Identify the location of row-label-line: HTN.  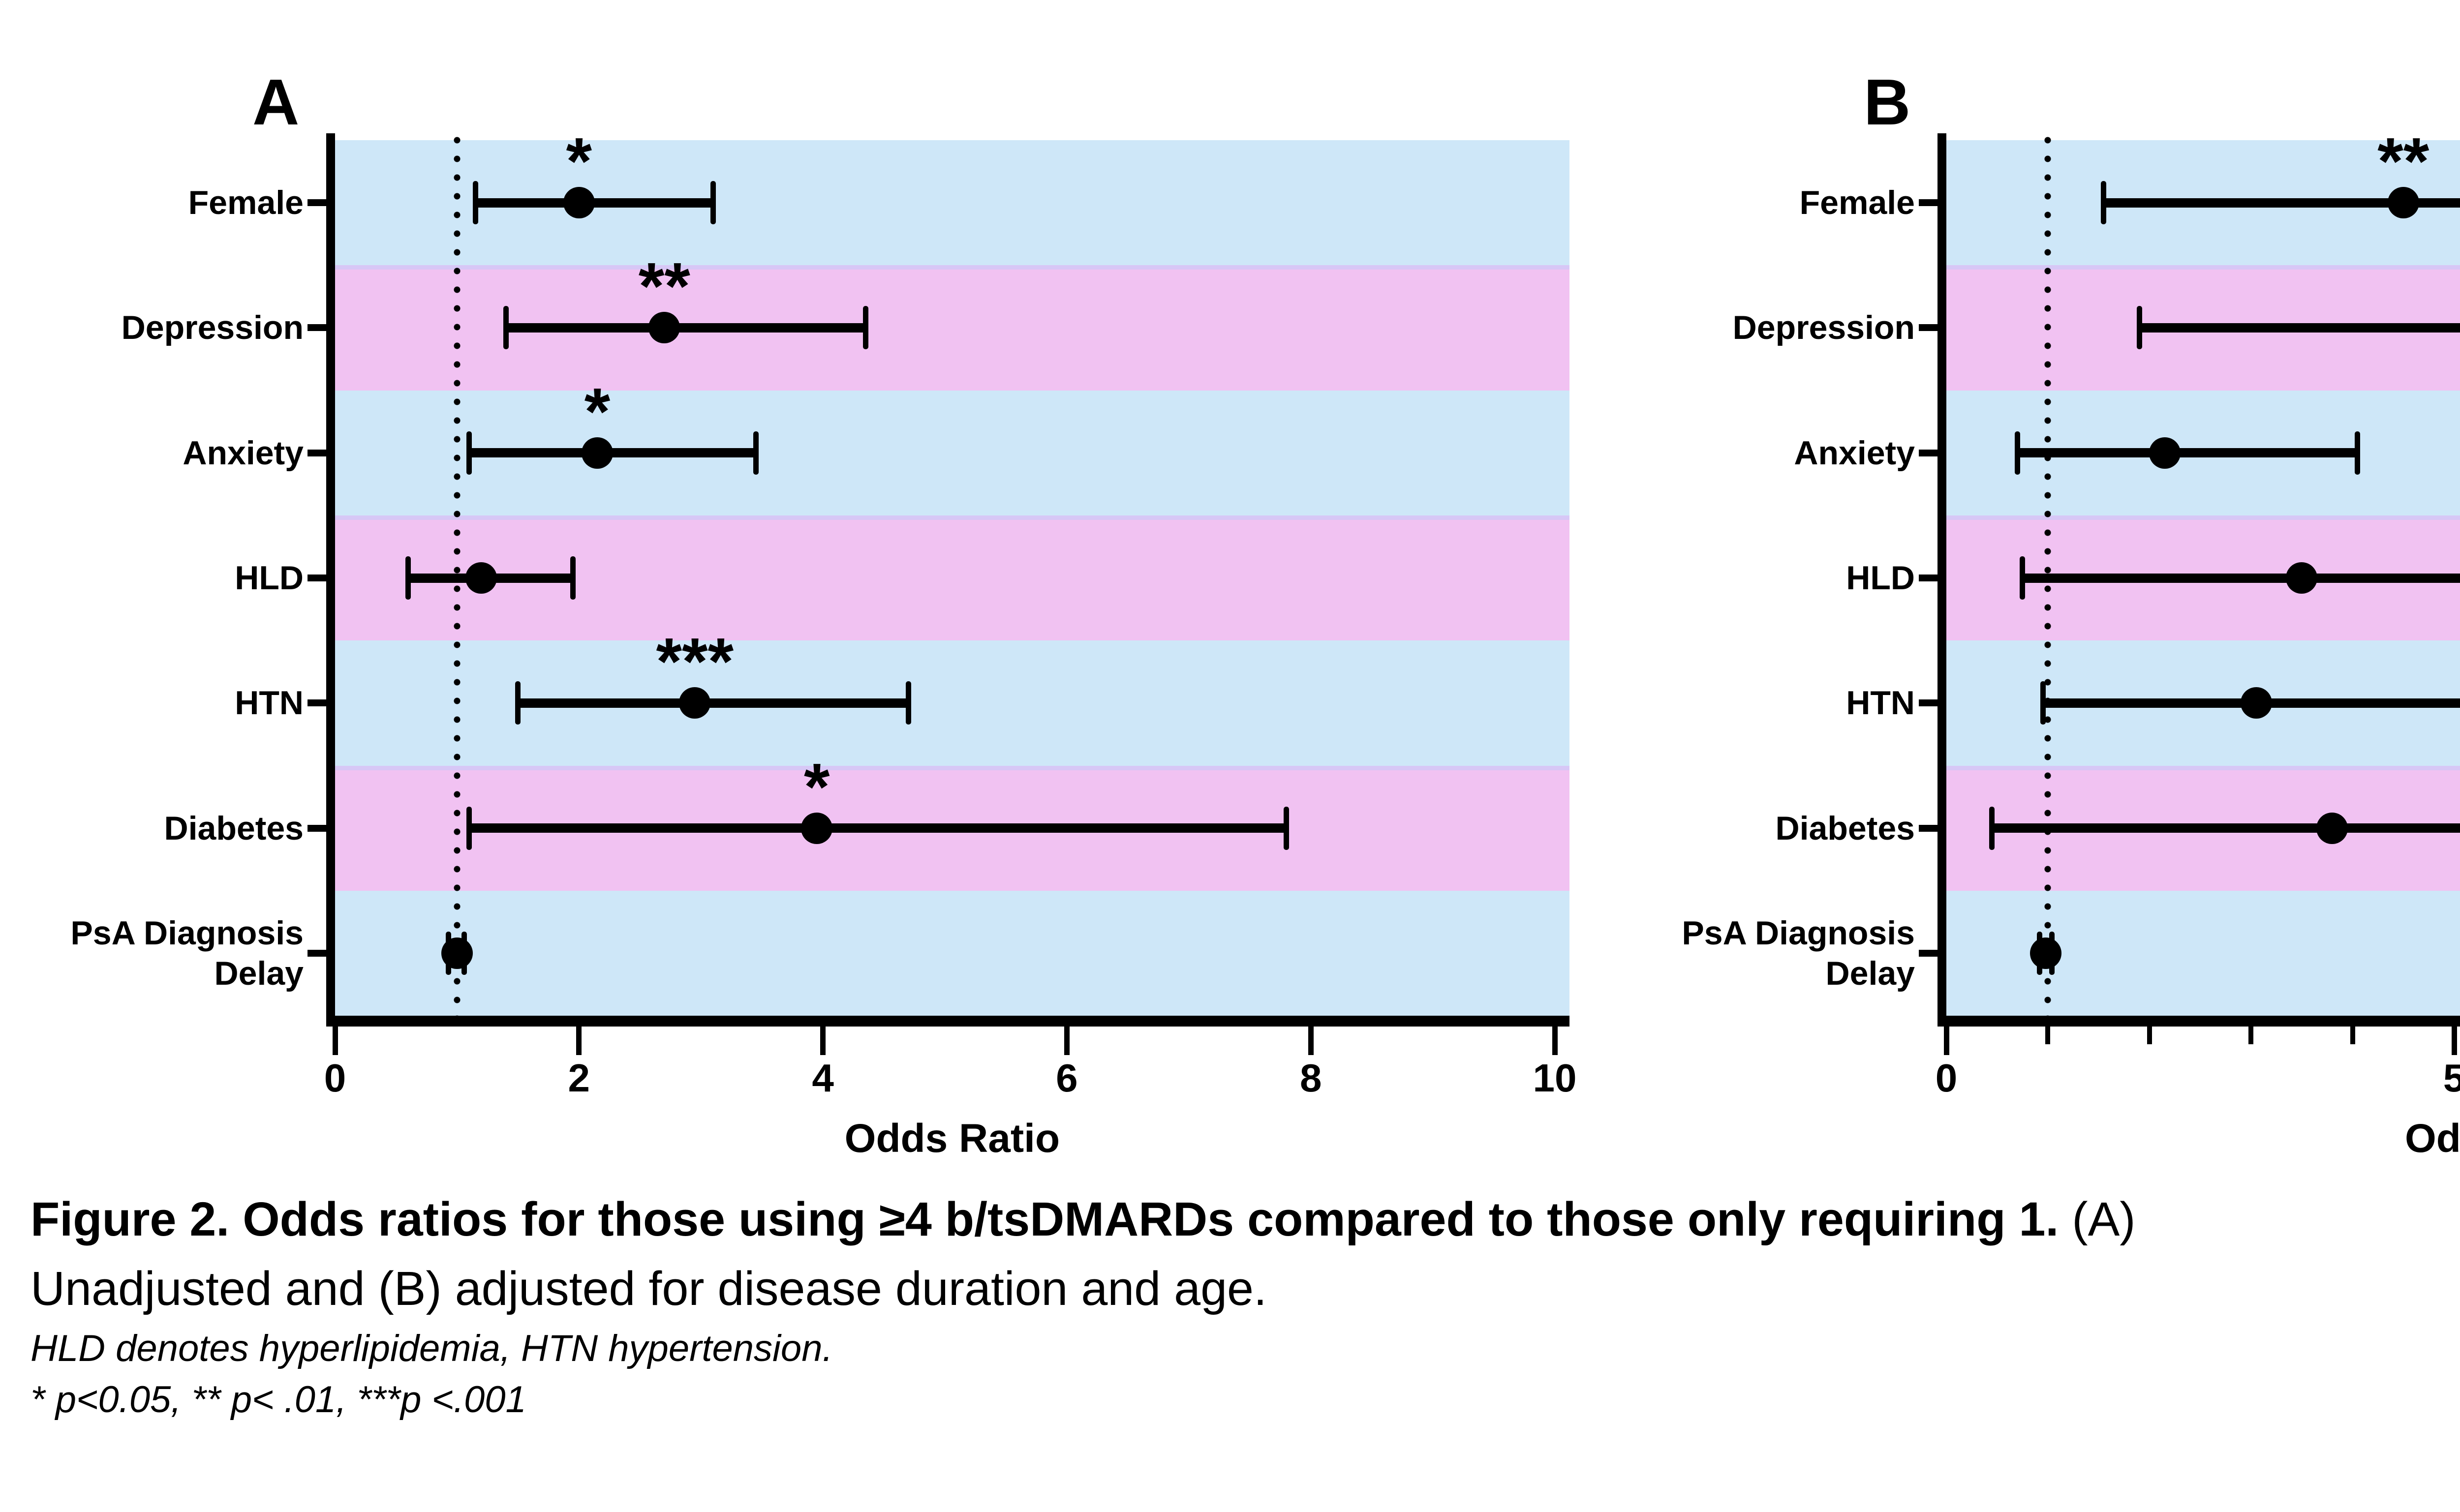
(1881, 703).